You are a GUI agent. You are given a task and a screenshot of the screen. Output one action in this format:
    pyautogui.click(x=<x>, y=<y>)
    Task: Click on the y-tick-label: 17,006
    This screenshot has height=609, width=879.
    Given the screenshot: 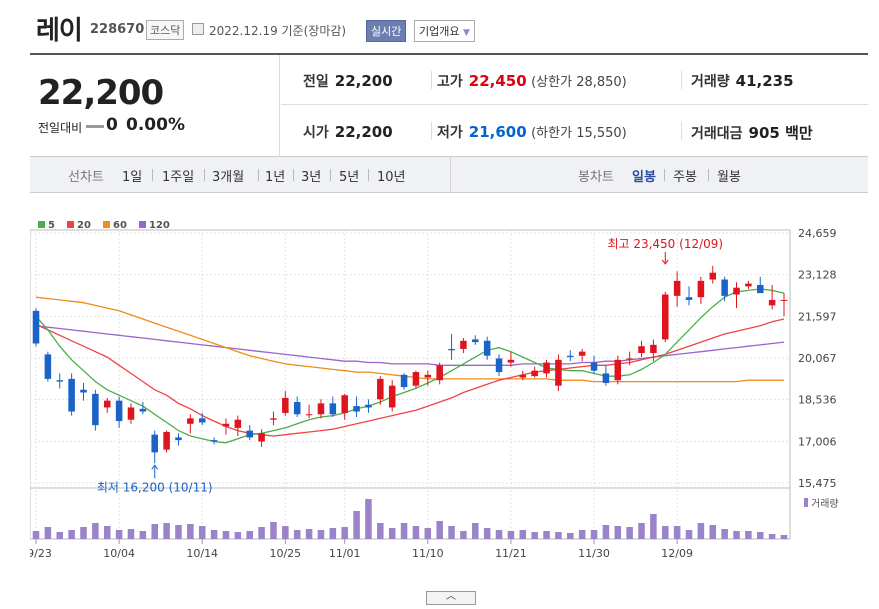 What is the action you would take?
    pyautogui.click(x=817, y=441)
    